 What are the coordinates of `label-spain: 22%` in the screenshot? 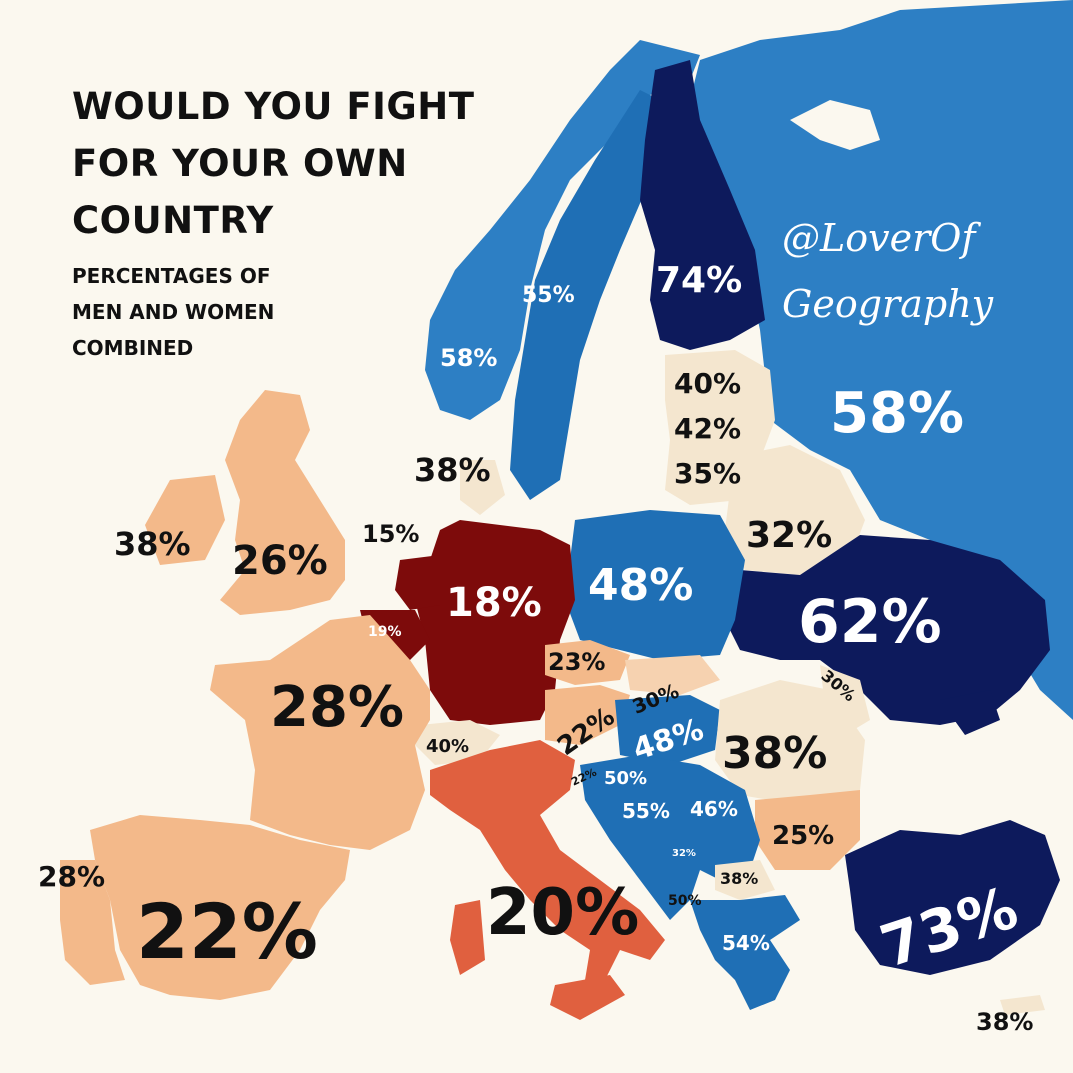 It's located at (227, 931).